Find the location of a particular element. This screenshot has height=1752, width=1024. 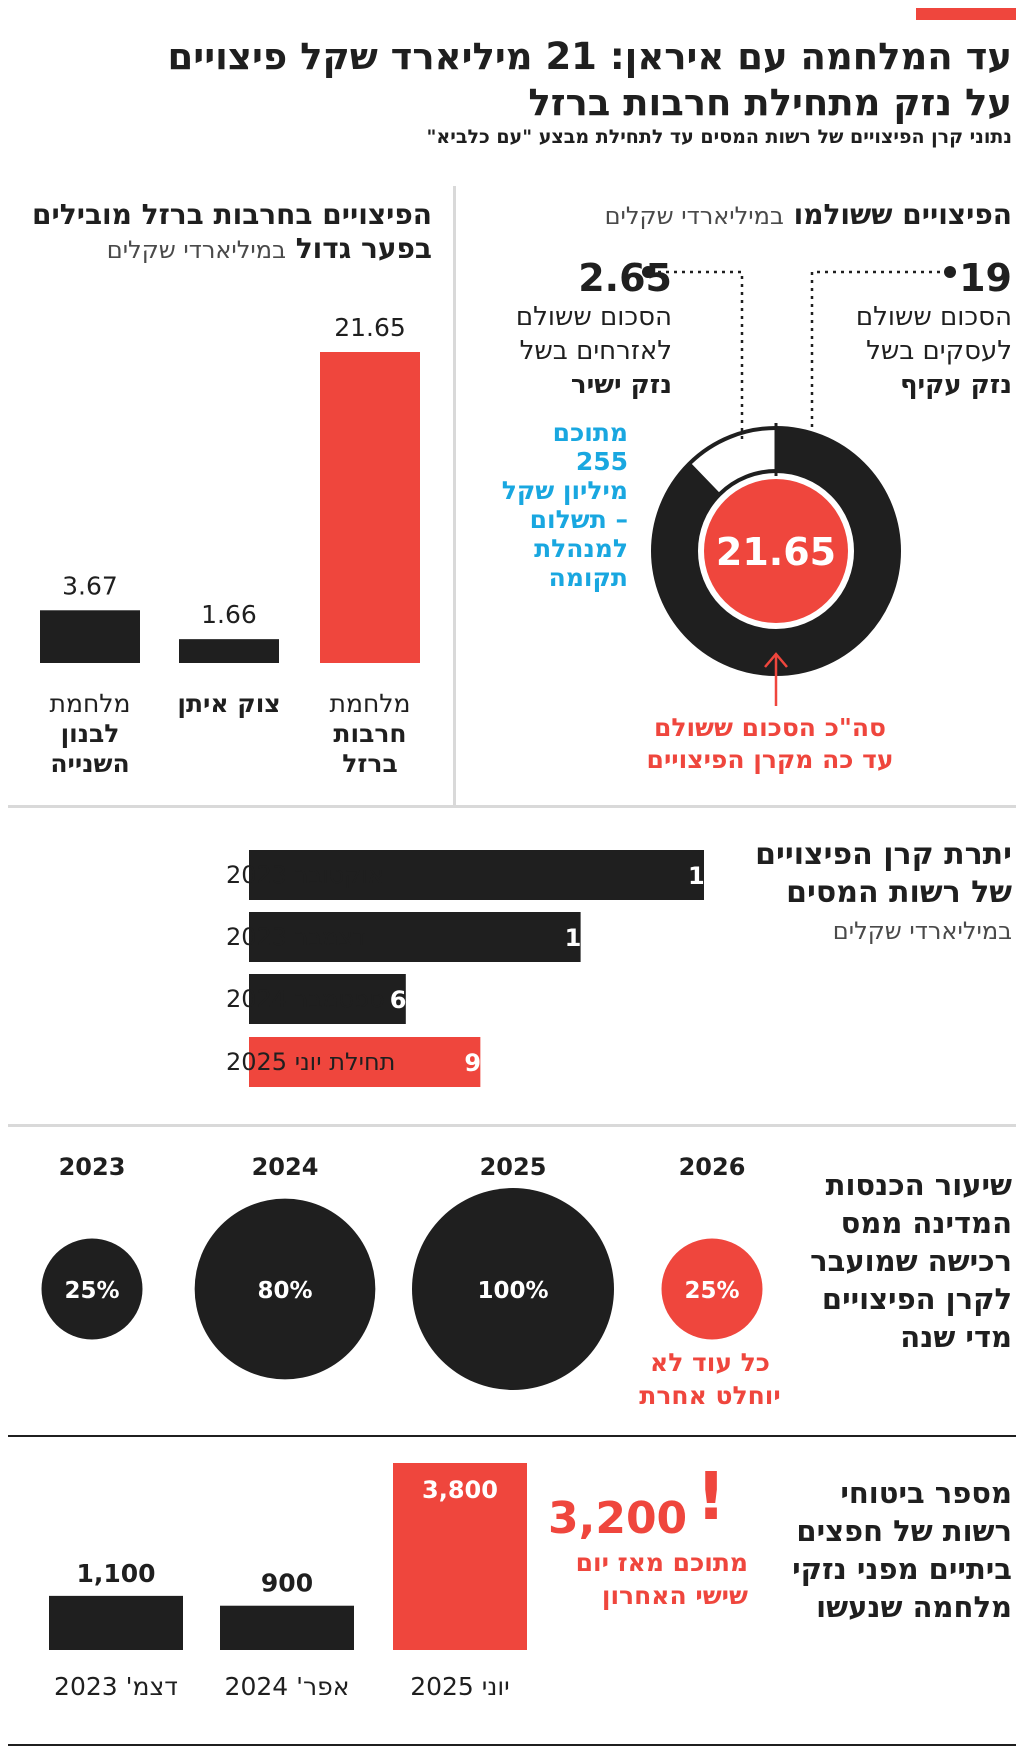

war-bar-category-sub-3: השנייה is located at coordinates (89, 763).